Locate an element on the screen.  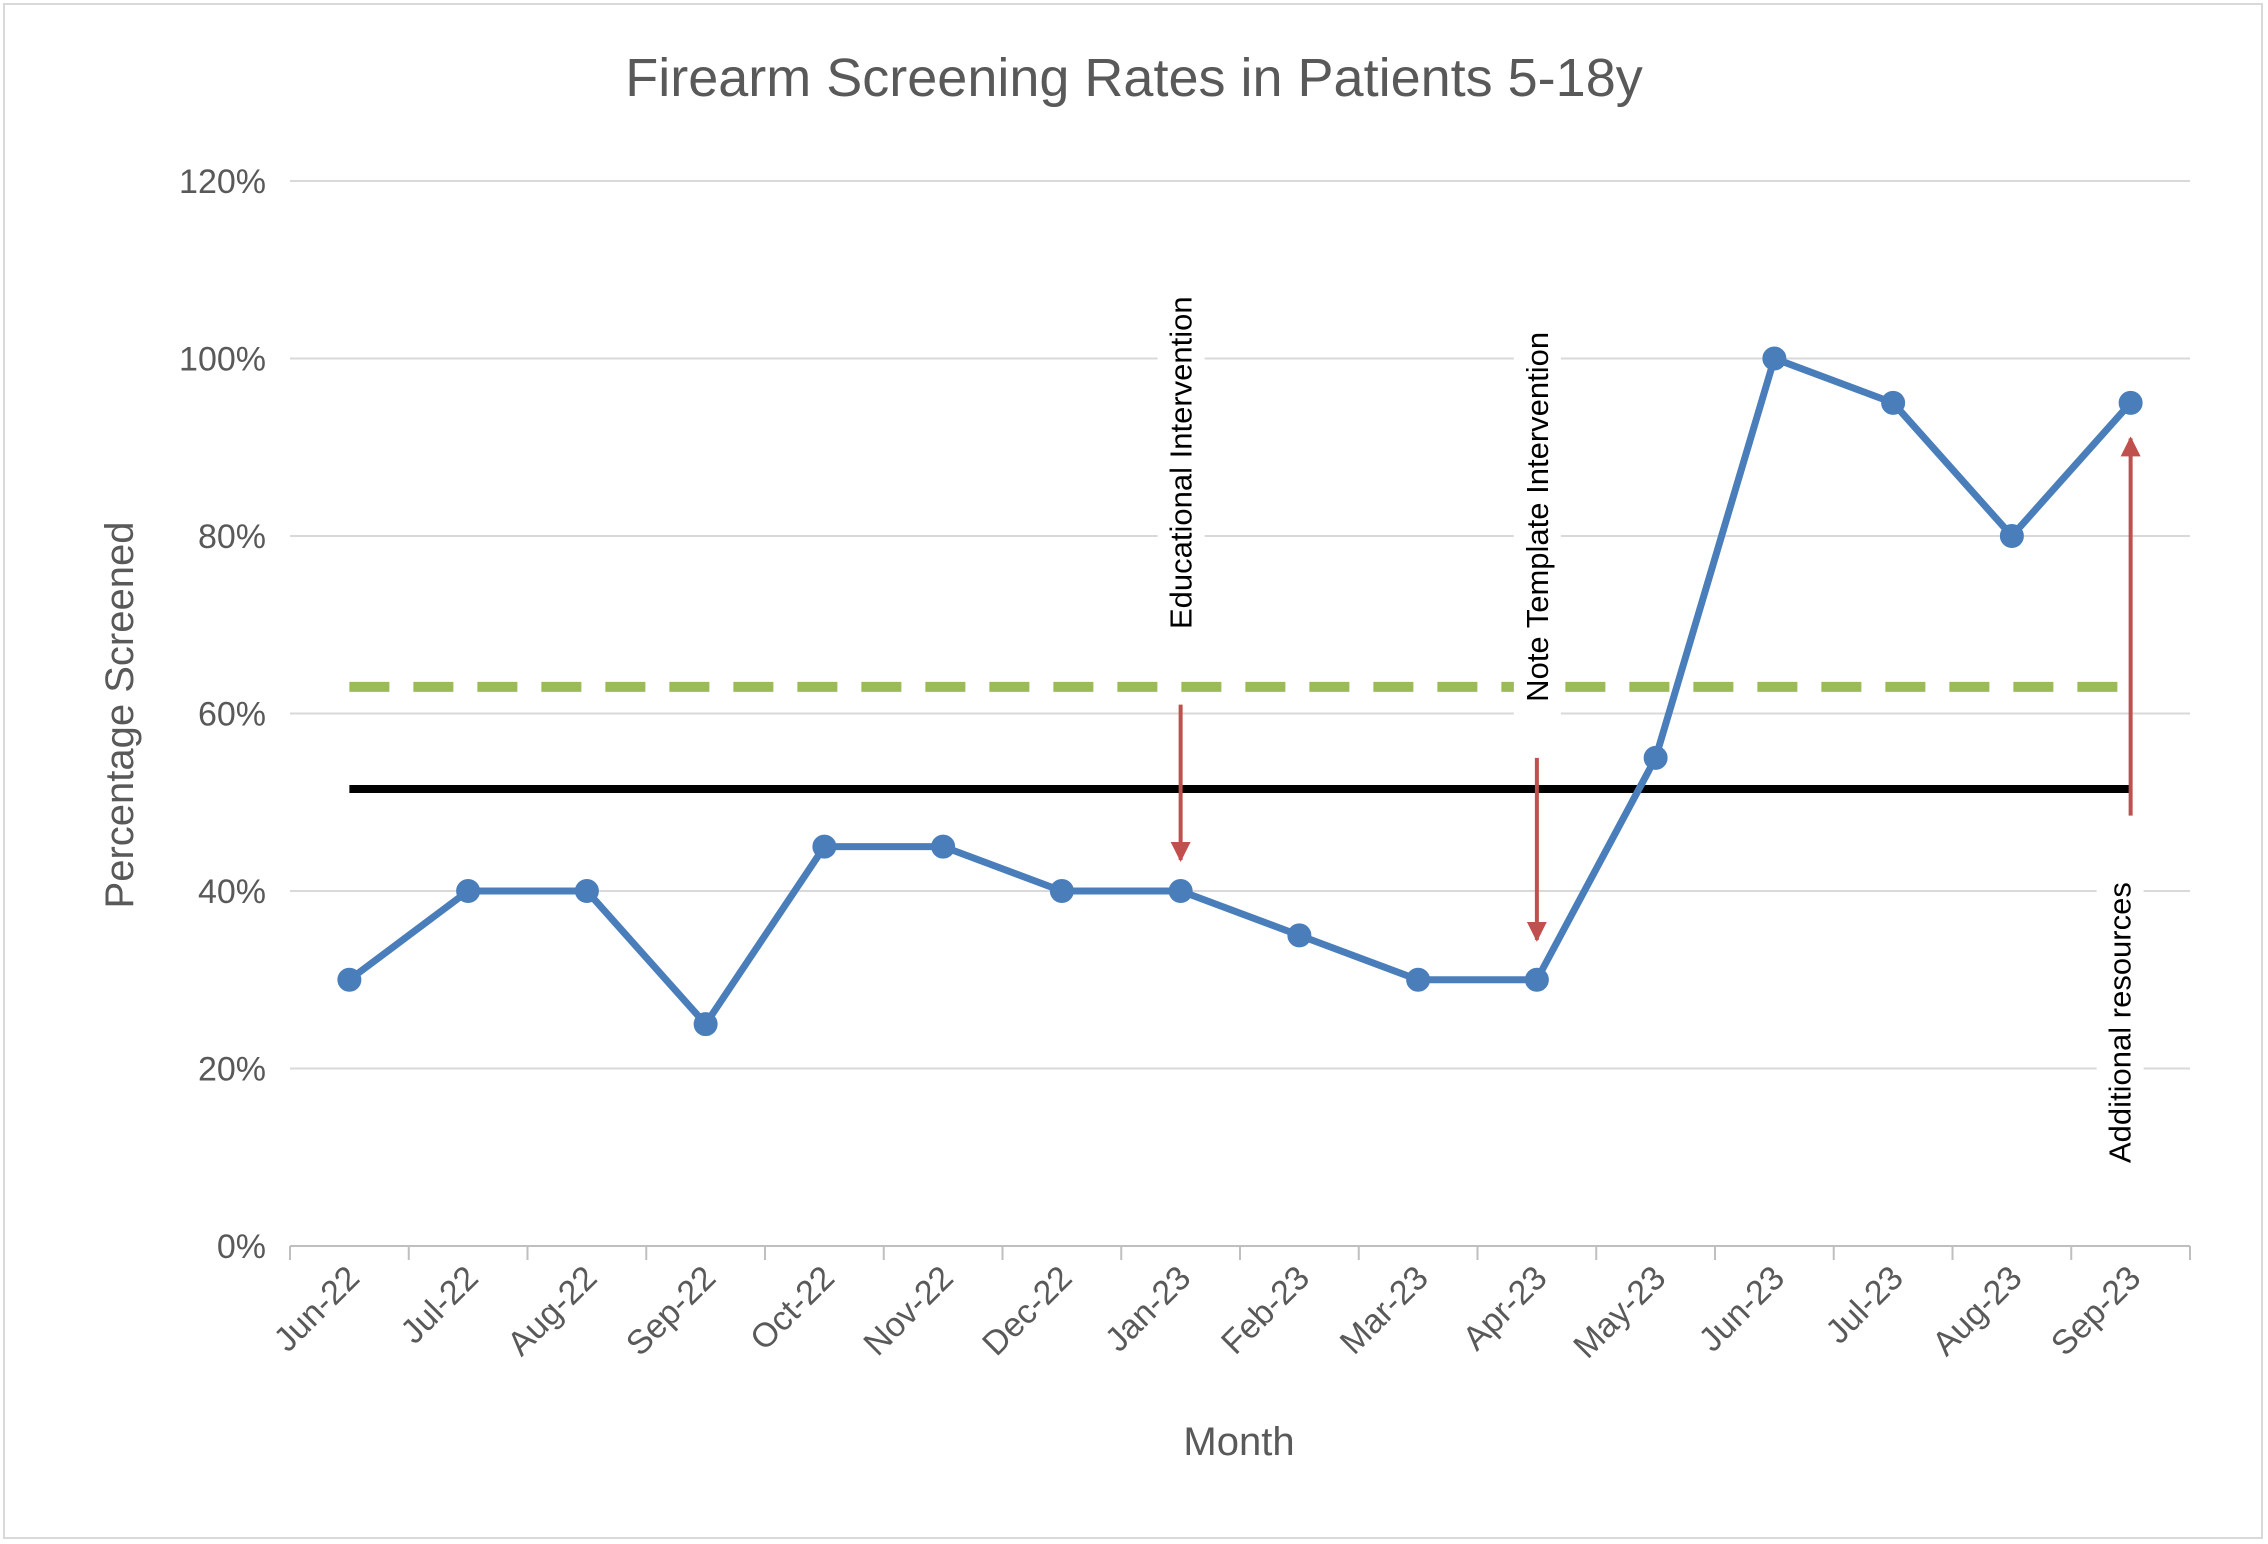
x-tick-label: Oct-22 is located at coordinates (792, 1308).